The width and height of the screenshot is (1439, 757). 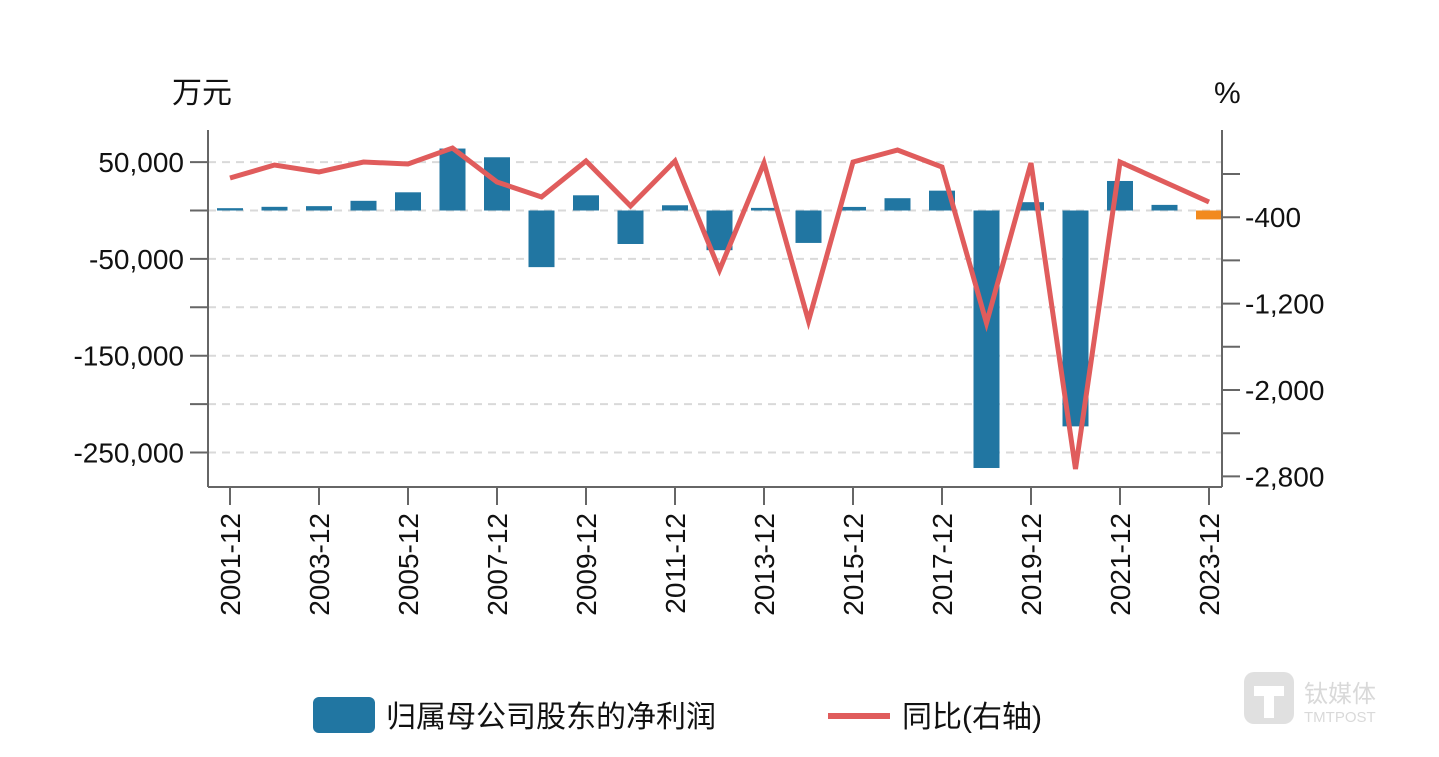 I want to click on x-tick-label: 2019-12, so click(x=1031, y=564).